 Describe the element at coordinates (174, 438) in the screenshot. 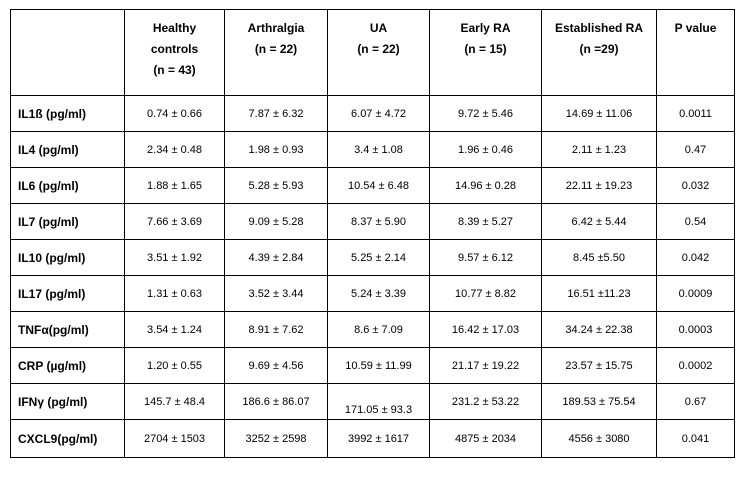

I see `table-cell: 2704 ± 1503` at that location.